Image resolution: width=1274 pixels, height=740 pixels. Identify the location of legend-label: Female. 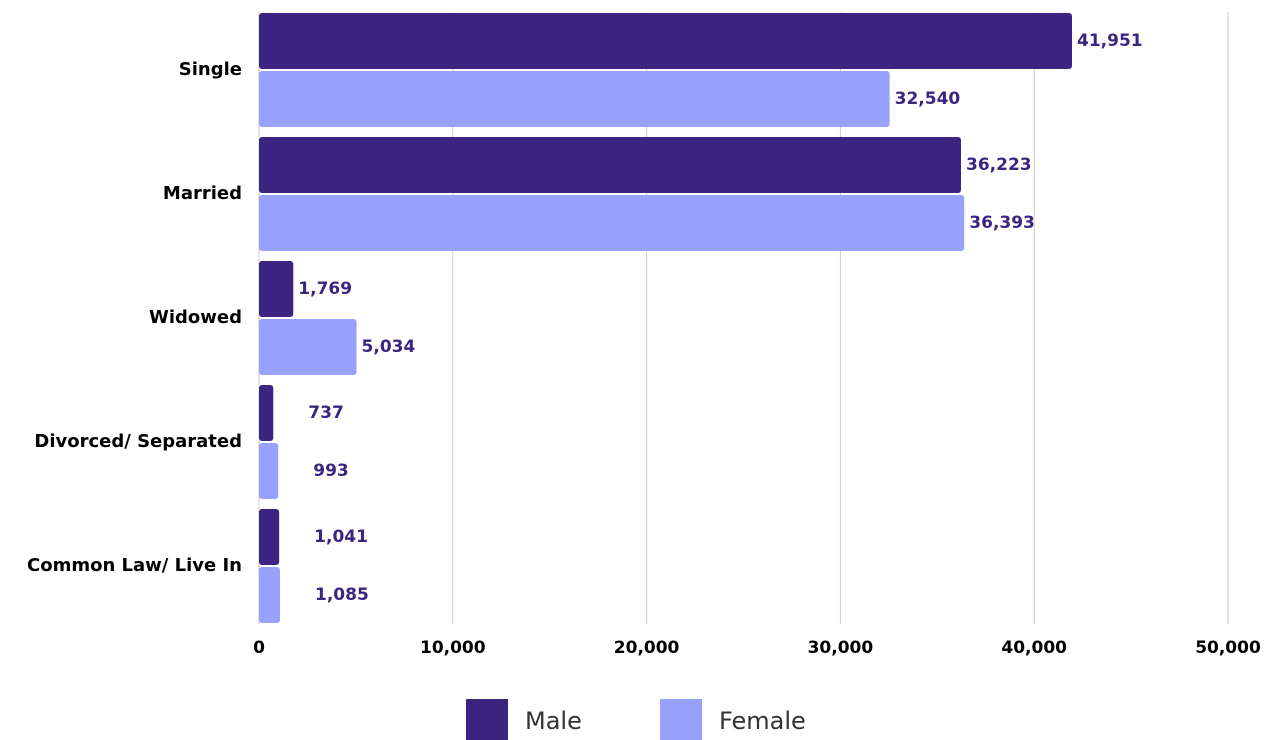
(762, 721).